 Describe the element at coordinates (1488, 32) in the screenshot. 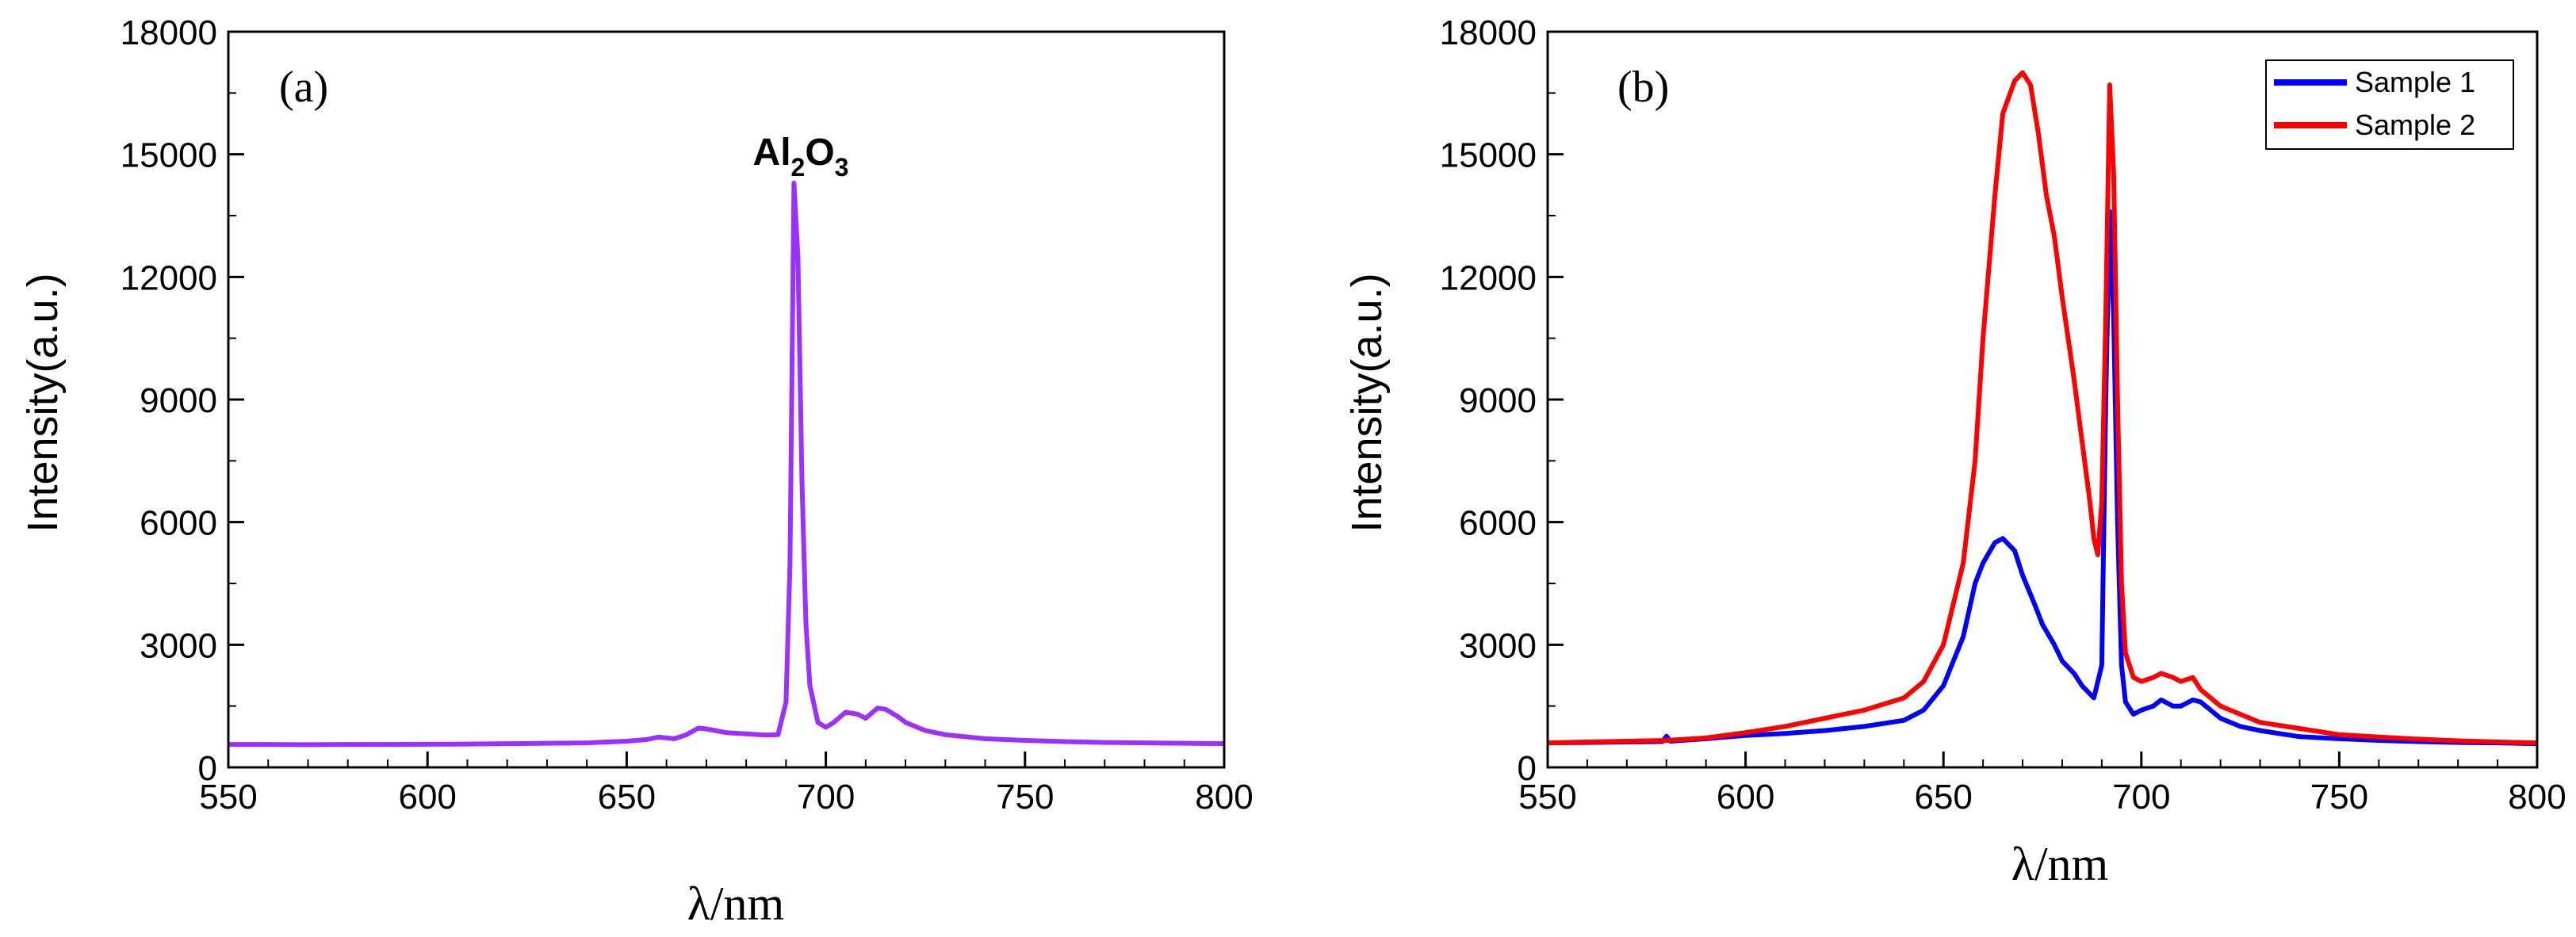

I see `y-tick-label-b: 18000` at that location.